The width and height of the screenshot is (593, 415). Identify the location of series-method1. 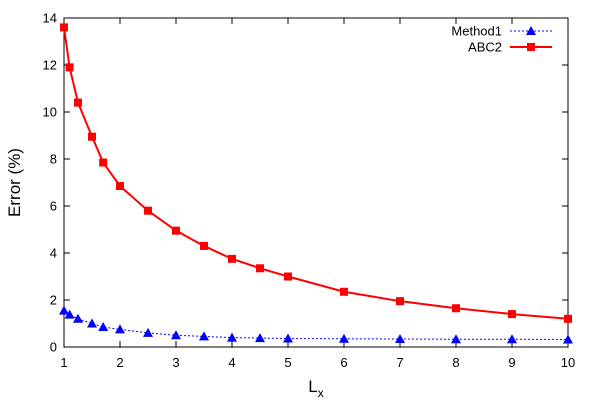
(316, 324).